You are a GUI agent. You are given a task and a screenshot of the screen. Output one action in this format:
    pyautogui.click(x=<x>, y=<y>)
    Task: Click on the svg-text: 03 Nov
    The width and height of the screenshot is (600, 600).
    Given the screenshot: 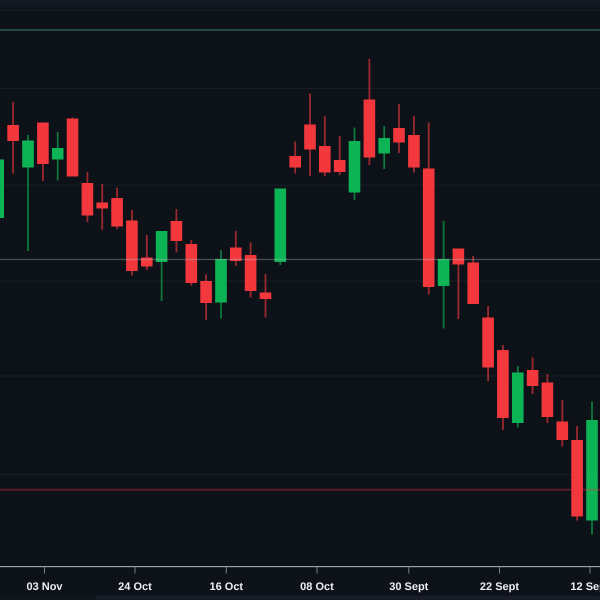 What is the action you would take?
    pyautogui.click(x=44, y=587)
    